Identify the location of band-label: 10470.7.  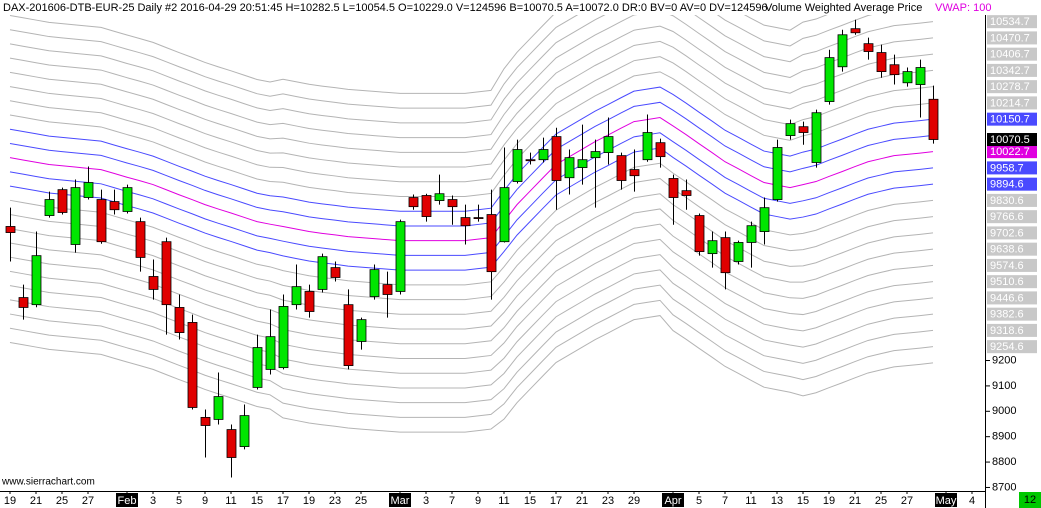
(1010, 38).